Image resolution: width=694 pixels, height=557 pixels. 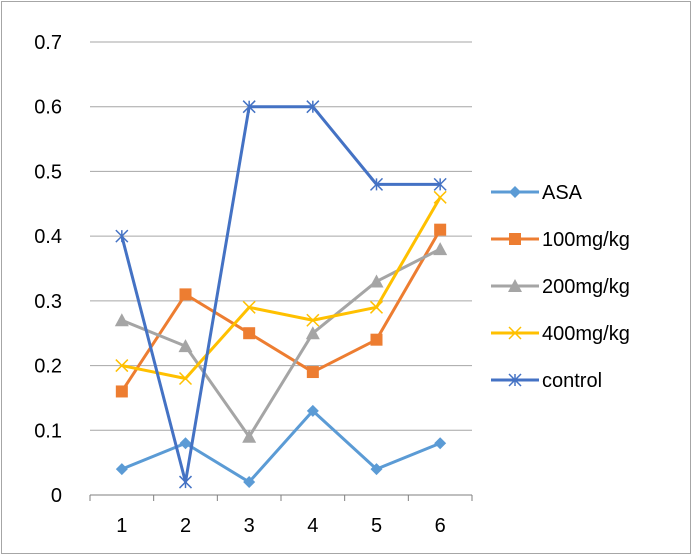 What do you see at coordinates (48, 43) in the screenshot?
I see `y-tick-label: 0.7` at bounding box center [48, 43].